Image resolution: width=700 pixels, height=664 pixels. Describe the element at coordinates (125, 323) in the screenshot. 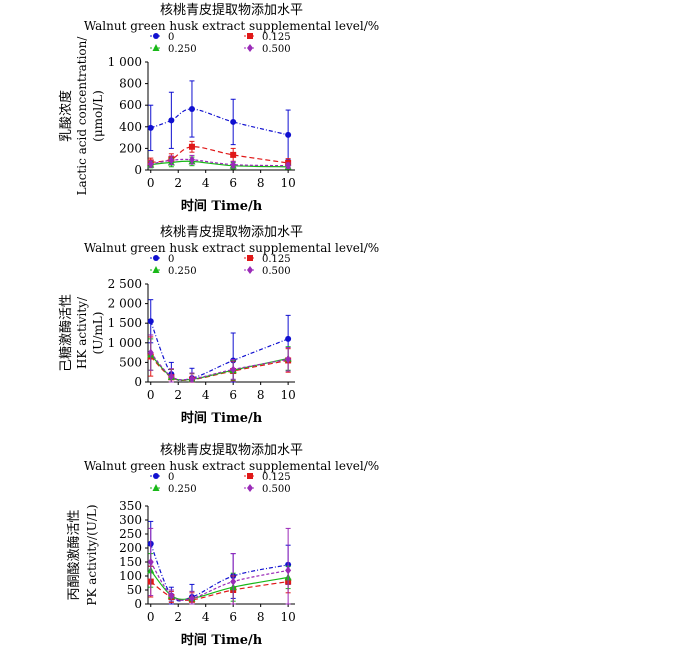

I see `y-tick-label: 1 500` at that location.